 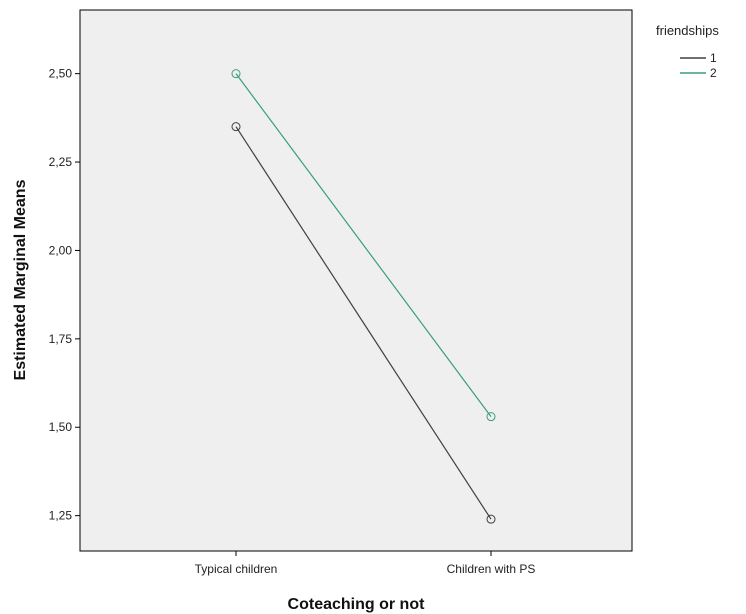 I want to click on y-axis-title: Estimated Marginal Means, so click(x=20, y=279).